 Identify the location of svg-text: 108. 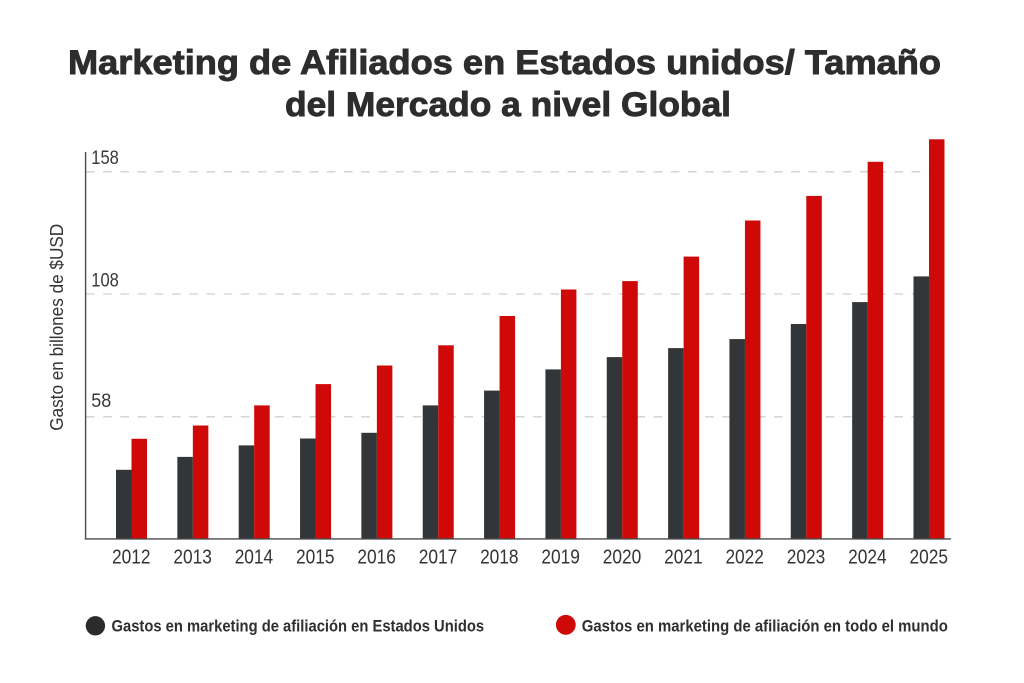
(105, 281).